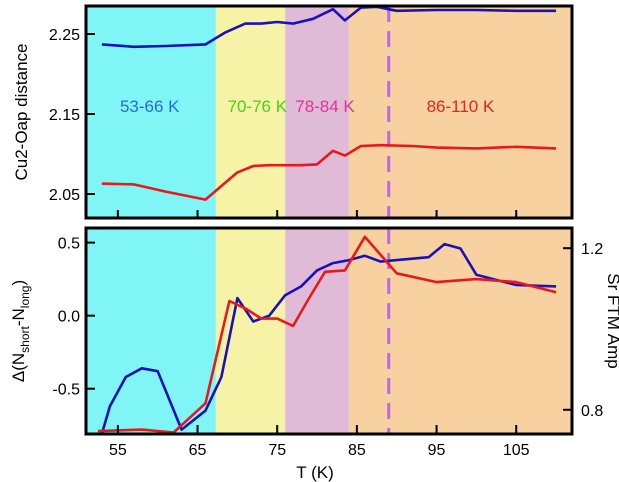 This screenshot has height=482, width=619. I want to click on bottom-ylabel-part-3: long, so click(25, 297).